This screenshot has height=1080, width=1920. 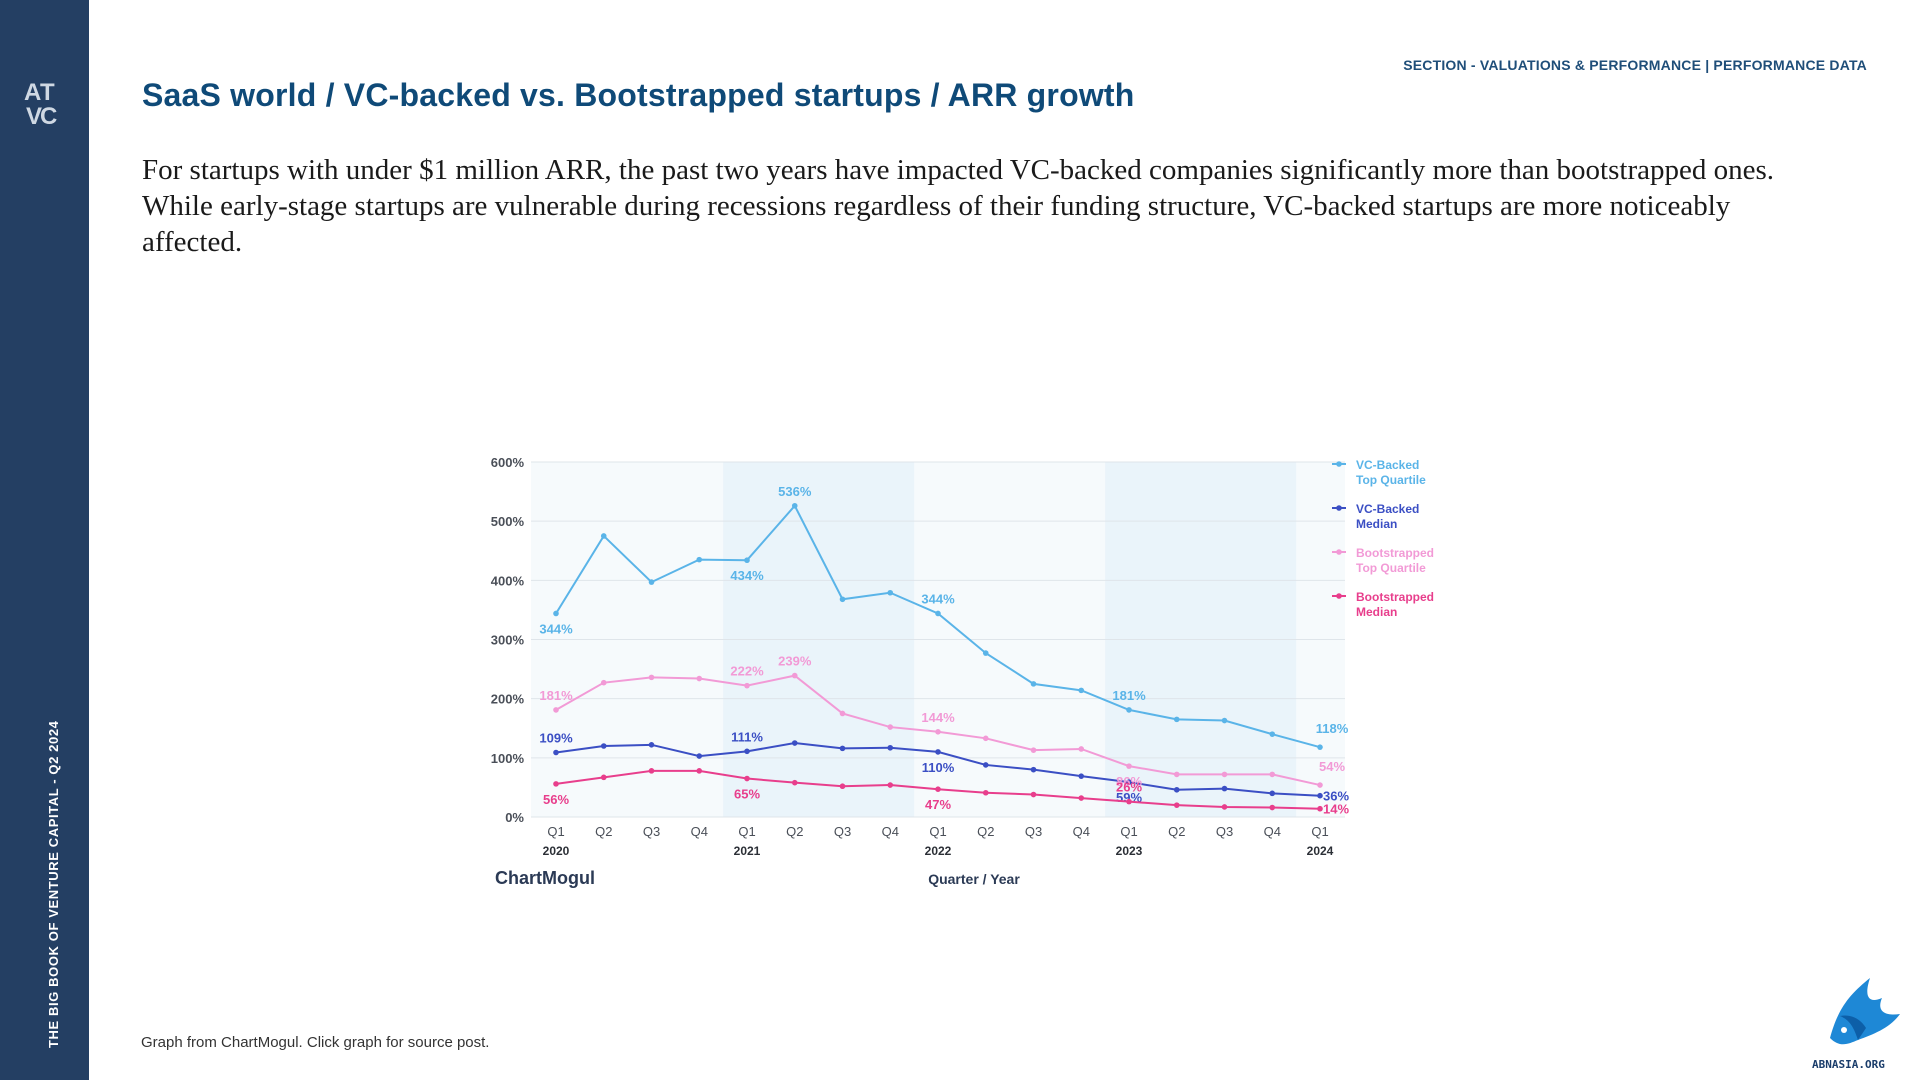 I want to click on y-tick-label: 100%, so click(x=508, y=758).